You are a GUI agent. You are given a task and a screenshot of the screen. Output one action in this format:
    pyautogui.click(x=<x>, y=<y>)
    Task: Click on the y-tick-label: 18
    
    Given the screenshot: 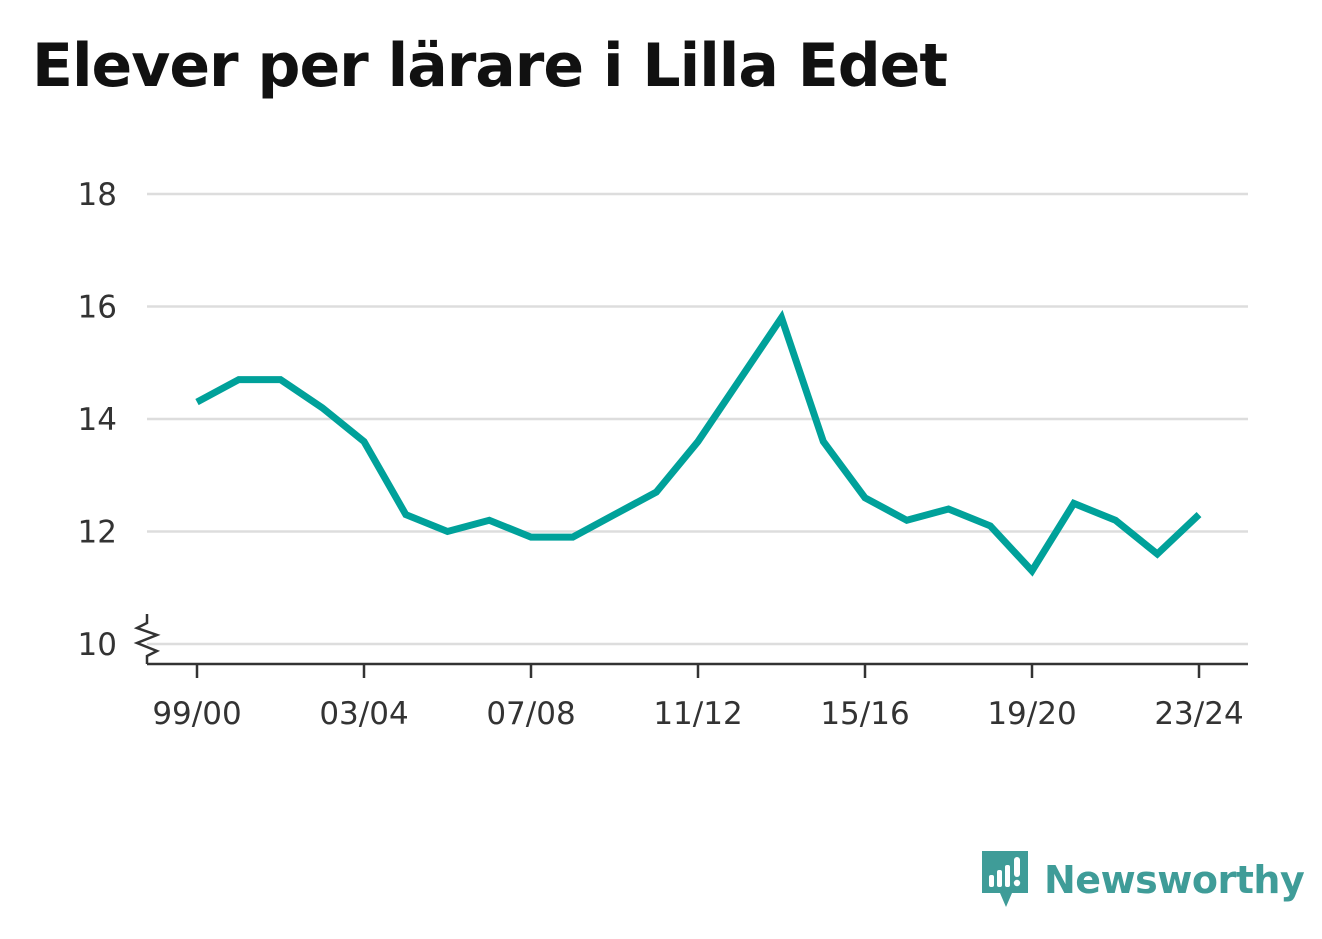 What is the action you would take?
    pyautogui.click(x=97, y=195)
    